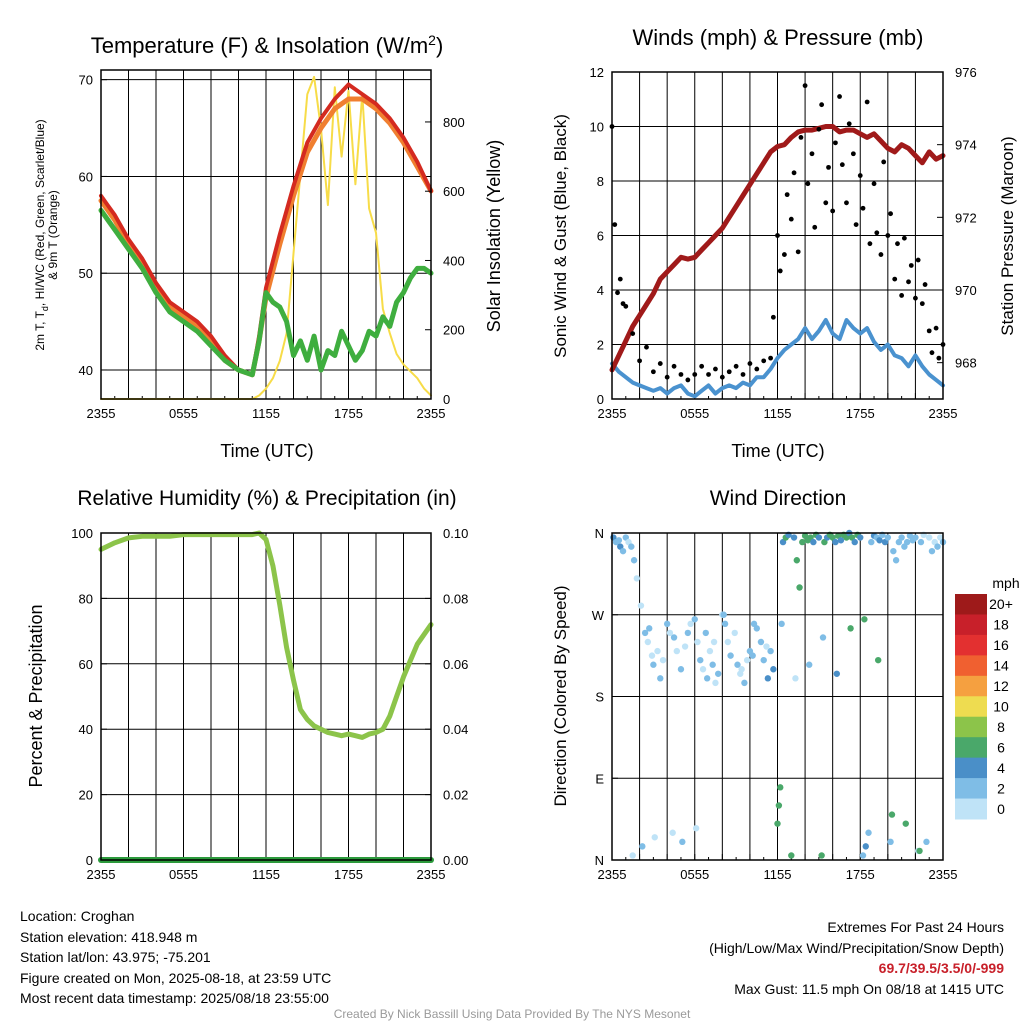 This screenshot has width=1024, height=1024. I want to click on wind-ylabel: Sonic Wind & Gust (Blue, Black), so click(560, 236).